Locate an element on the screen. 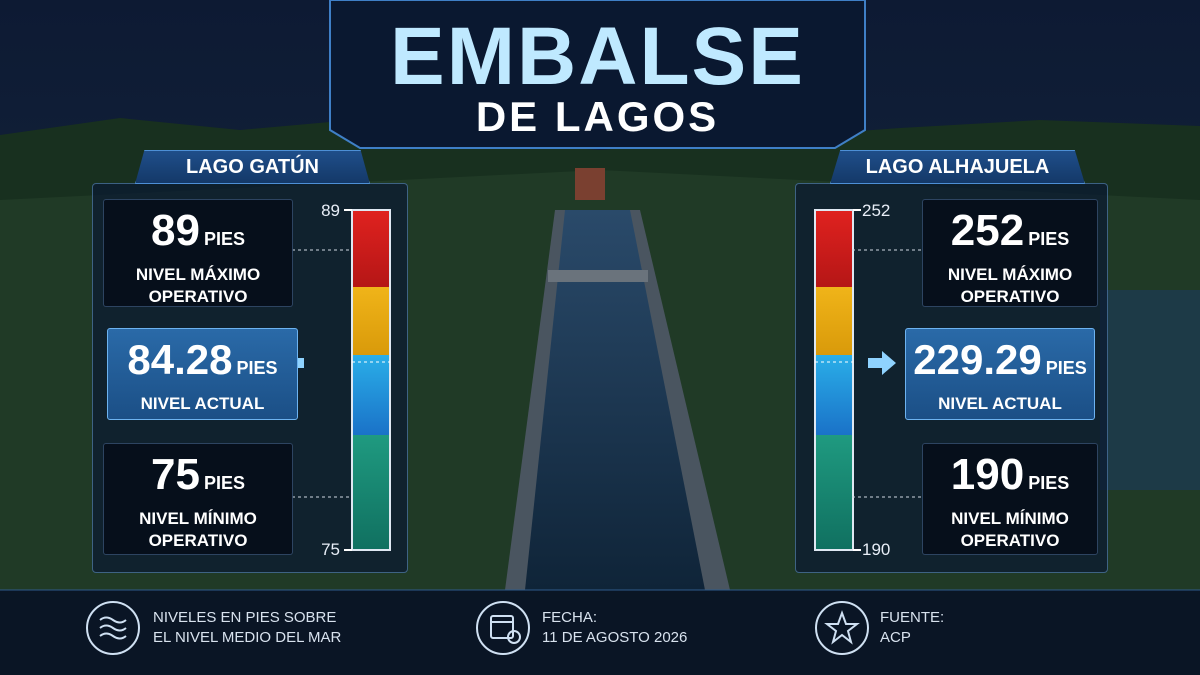  footer-item: FUENTE: ACP is located at coordinates (1030, 628).